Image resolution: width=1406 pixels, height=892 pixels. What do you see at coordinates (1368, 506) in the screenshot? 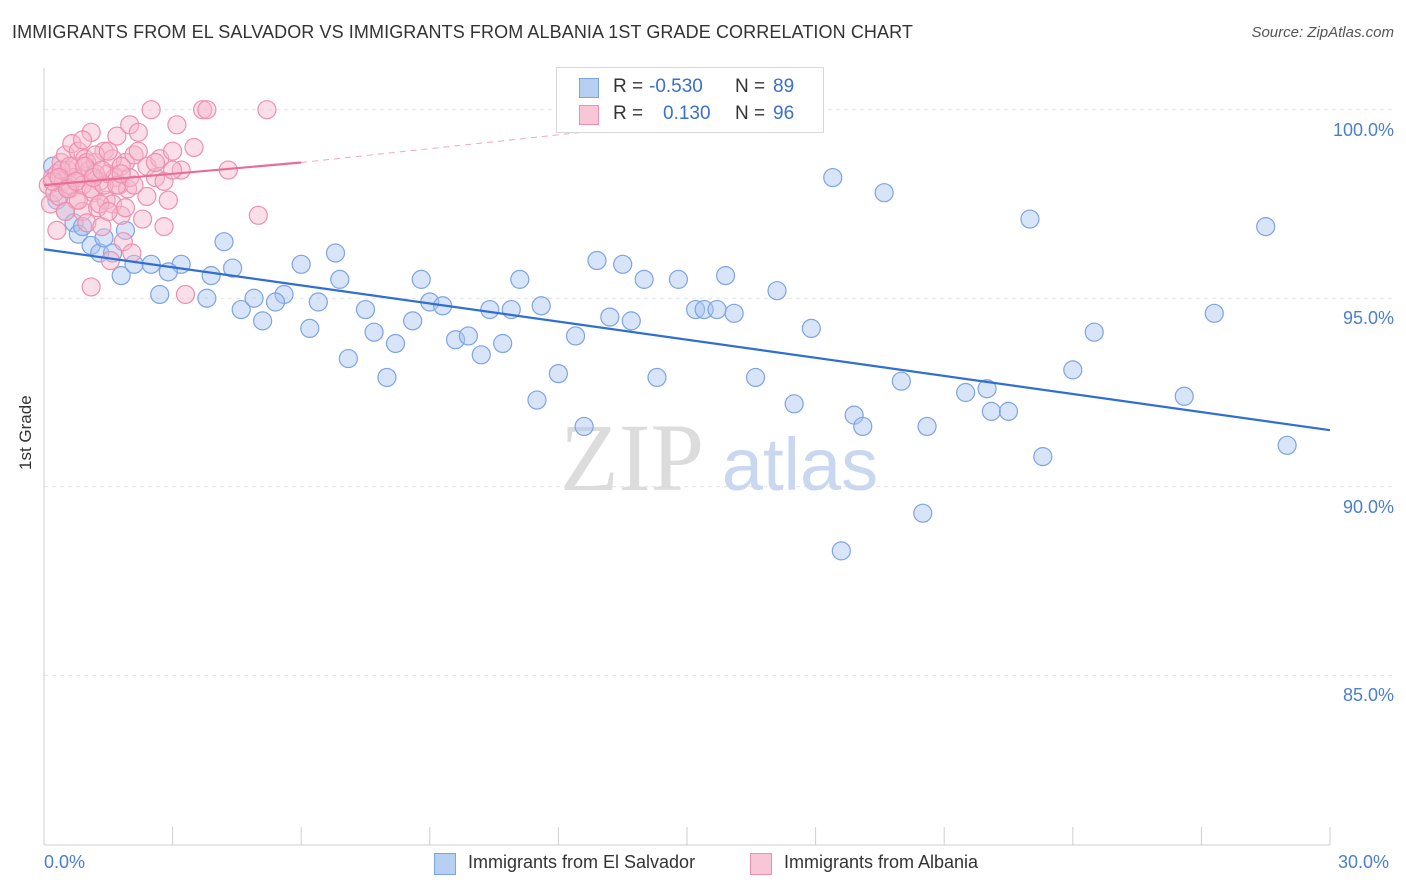
I see `y-tick-label: 90.0%` at bounding box center [1368, 506].